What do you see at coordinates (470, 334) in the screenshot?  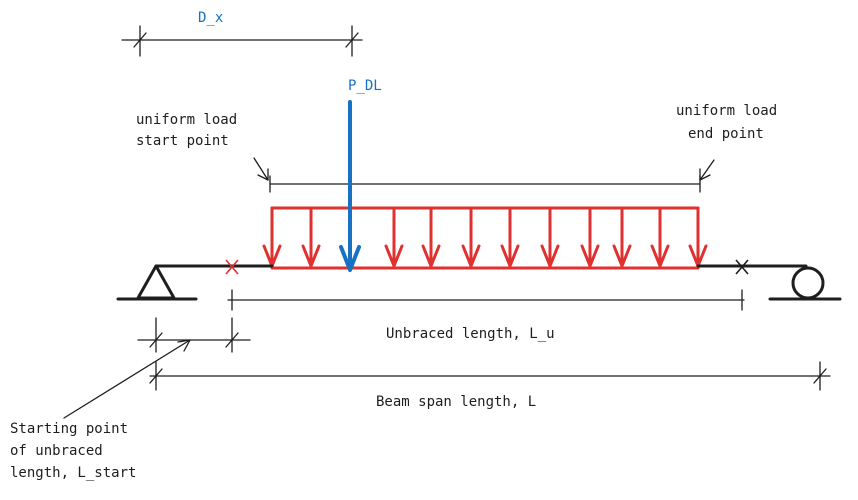 I see `unbraced-length-label: Unbraced length, L_u` at bounding box center [470, 334].